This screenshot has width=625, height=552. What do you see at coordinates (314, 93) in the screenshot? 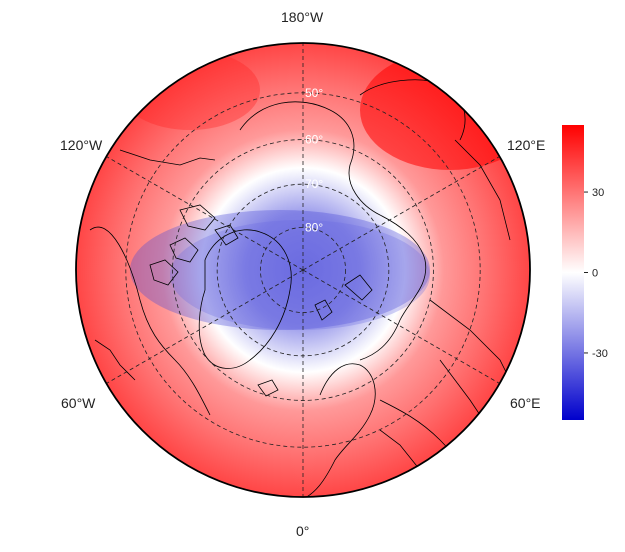
I see `lat-label-50: 50°` at bounding box center [314, 93].